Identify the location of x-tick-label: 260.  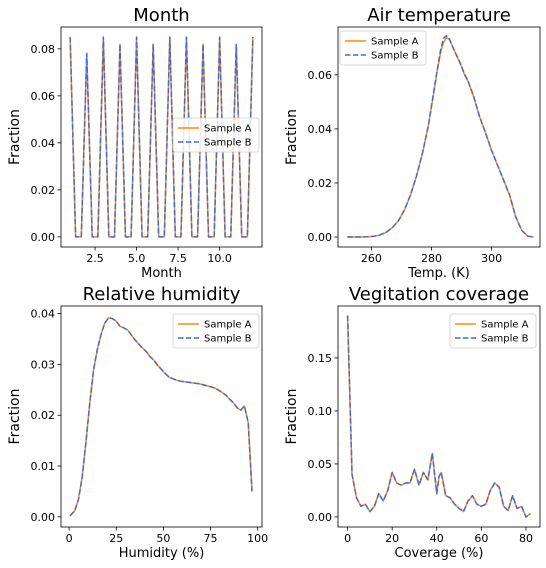
(371, 258).